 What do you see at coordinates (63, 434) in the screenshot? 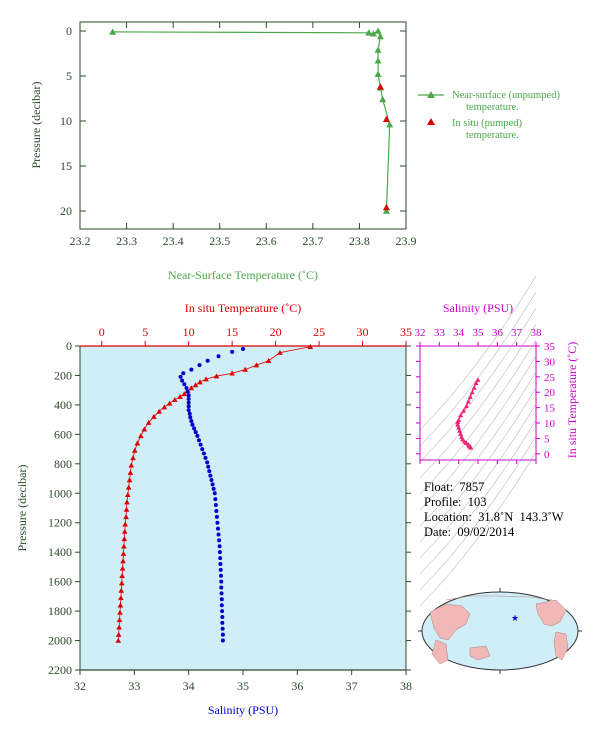
I see `pressure-tick-label: 600` at bounding box center [63, 434].